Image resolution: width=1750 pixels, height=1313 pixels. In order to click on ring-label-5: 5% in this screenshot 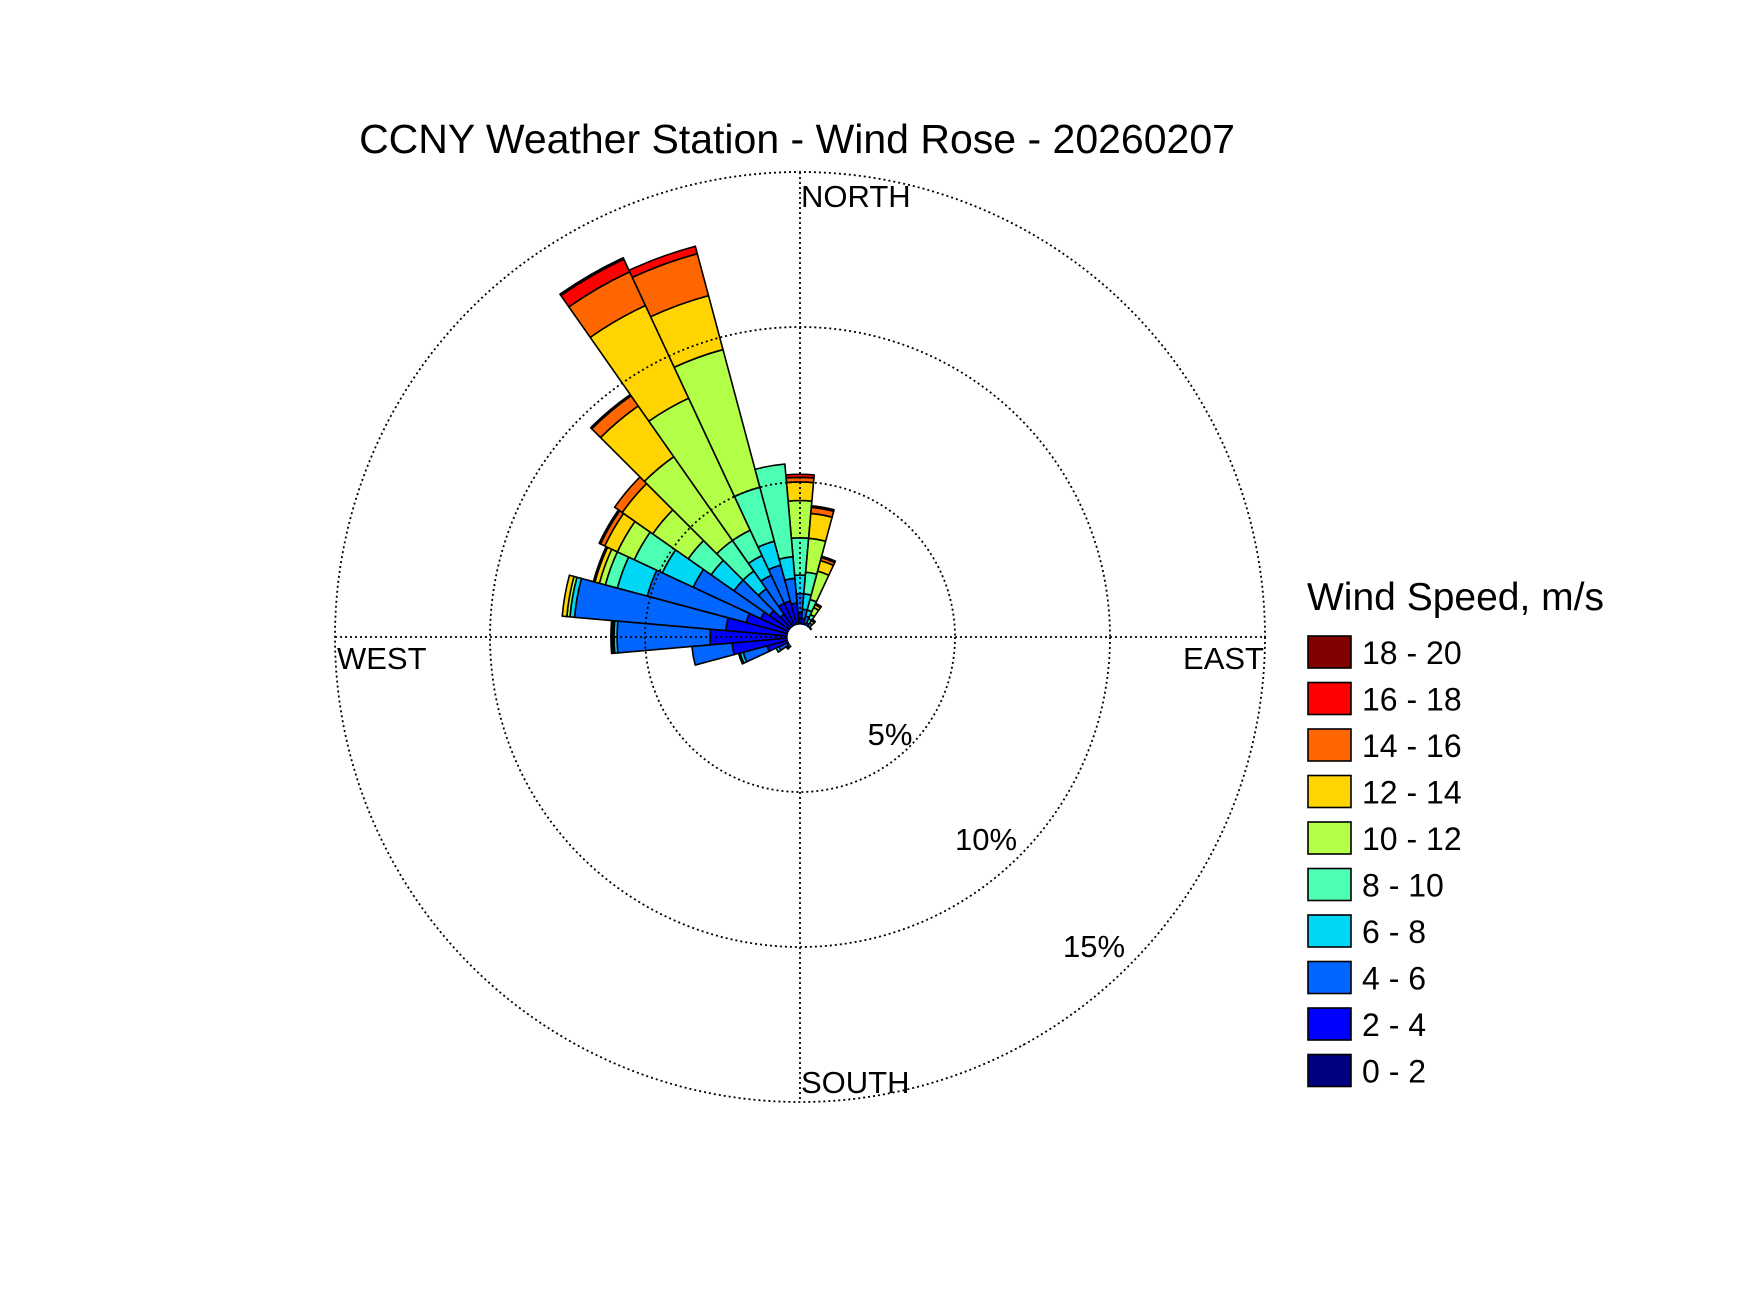, I will do `click(890, 734)`.